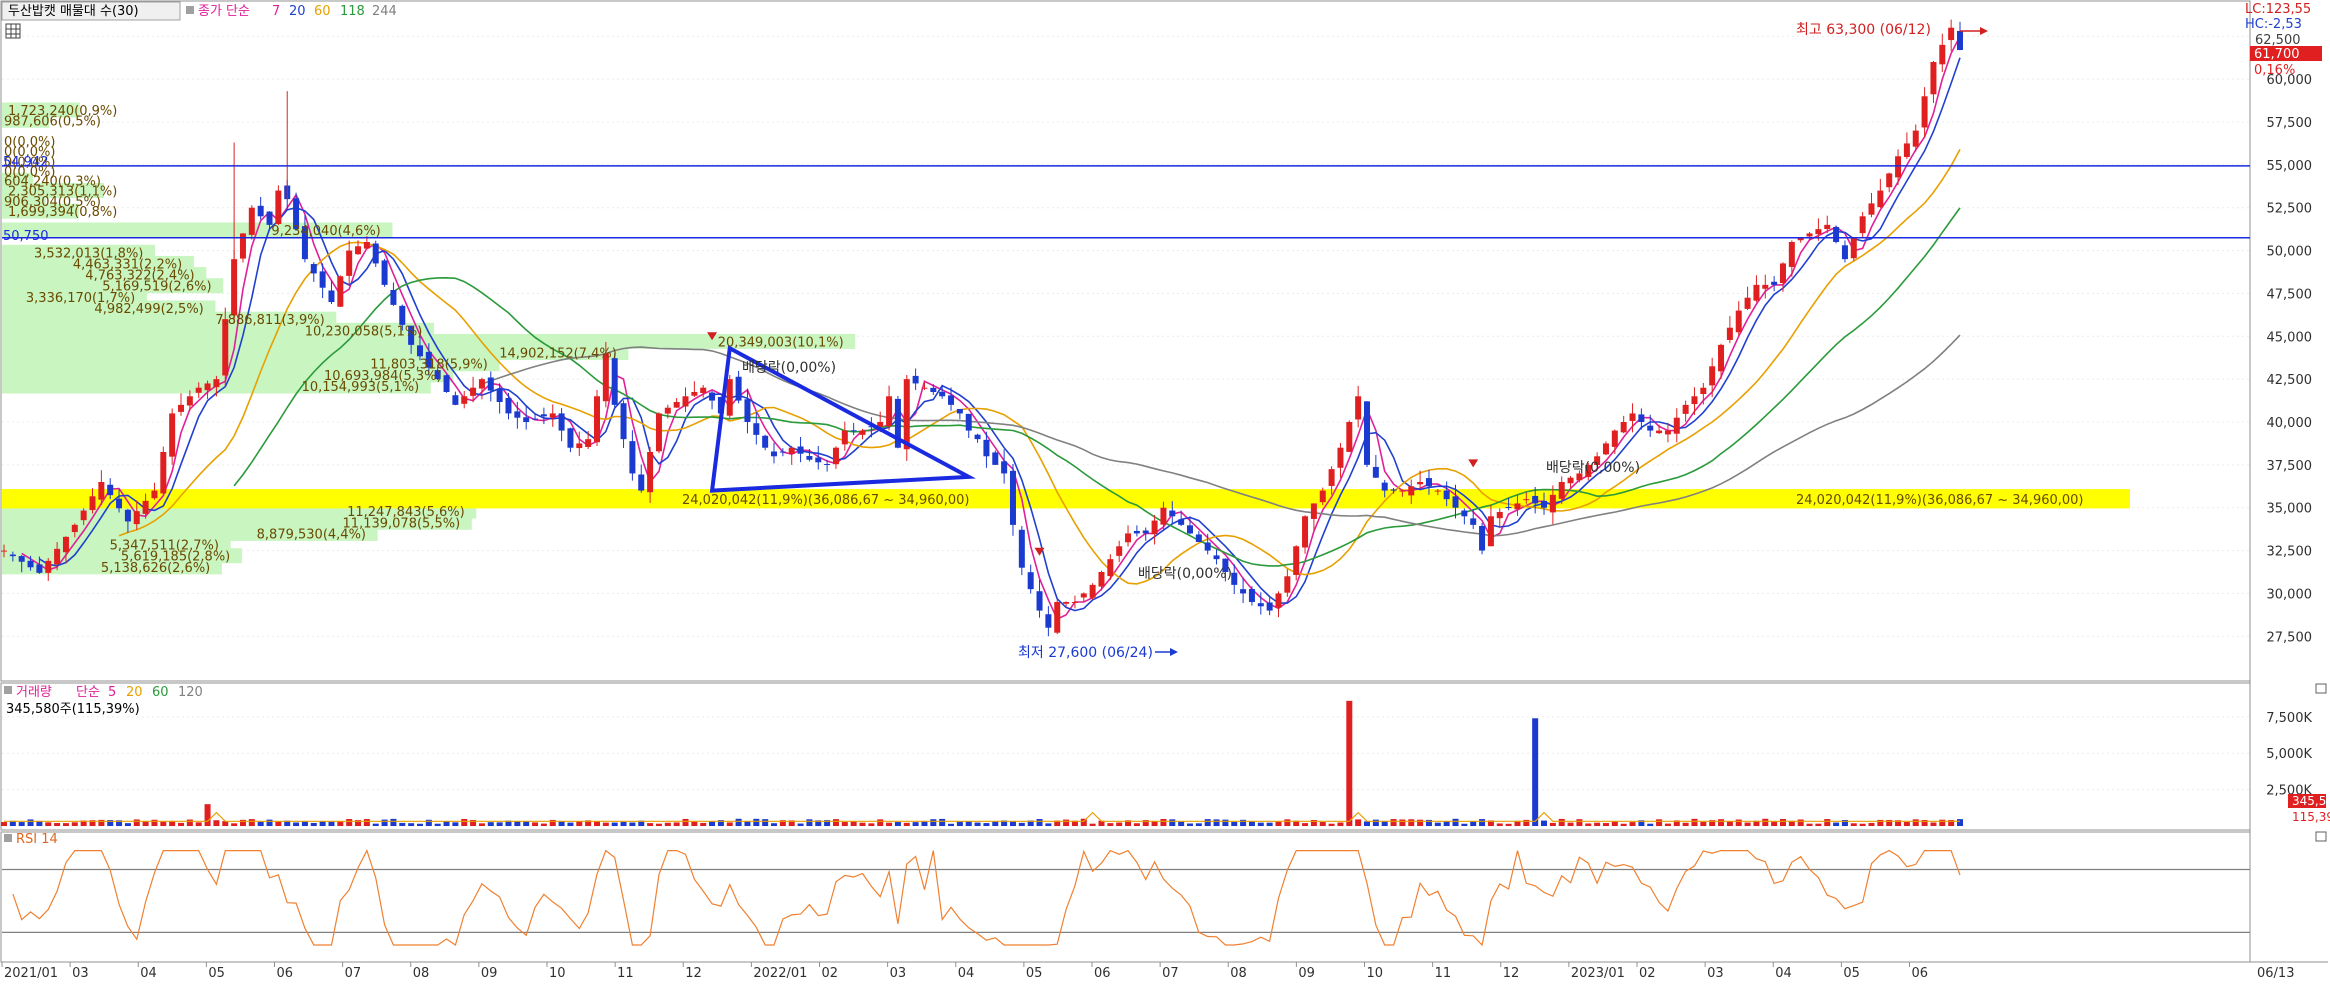  What do you see at coordinates (1940, 500) in the screenshot?
I see `highlight-band-label: 24,020,042(11,9%)(36,086,67 ~ 34,960,00)` at bounding box center [1940, 500].